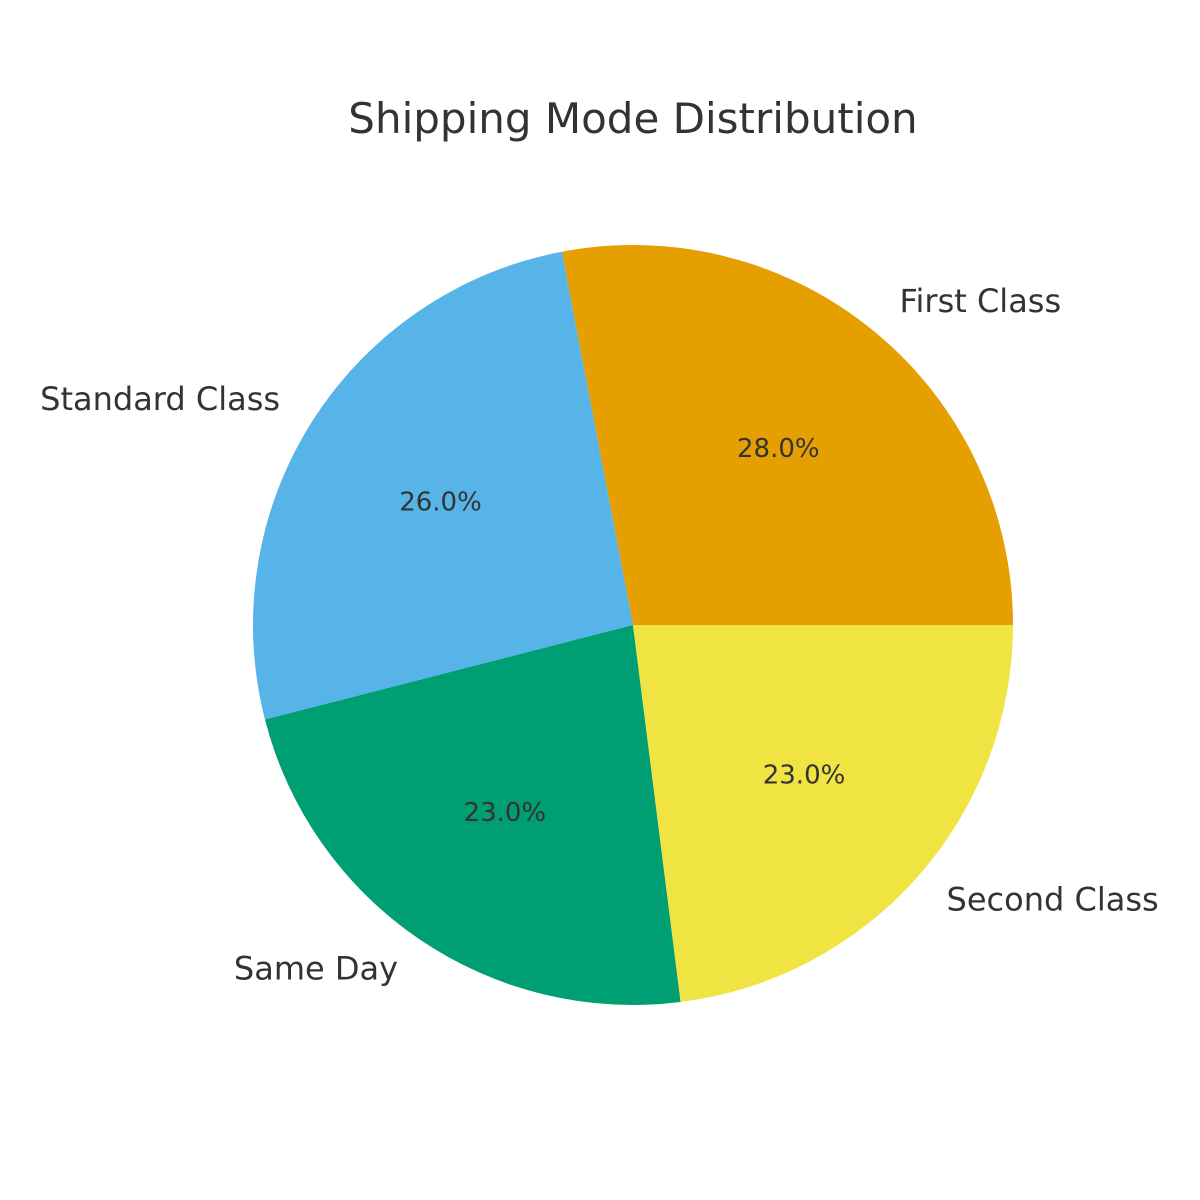  What do you see at coordinates (778, 449) in the screenshot?
I see `slice-percent-label: 28.0%` at bounding box center [778, 449].